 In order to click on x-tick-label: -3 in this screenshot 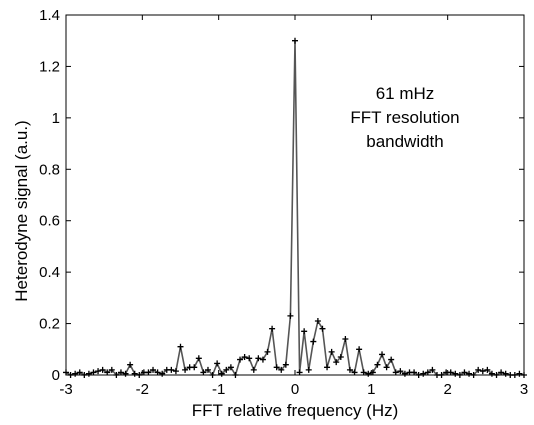, I will do `click(65, 389)`.